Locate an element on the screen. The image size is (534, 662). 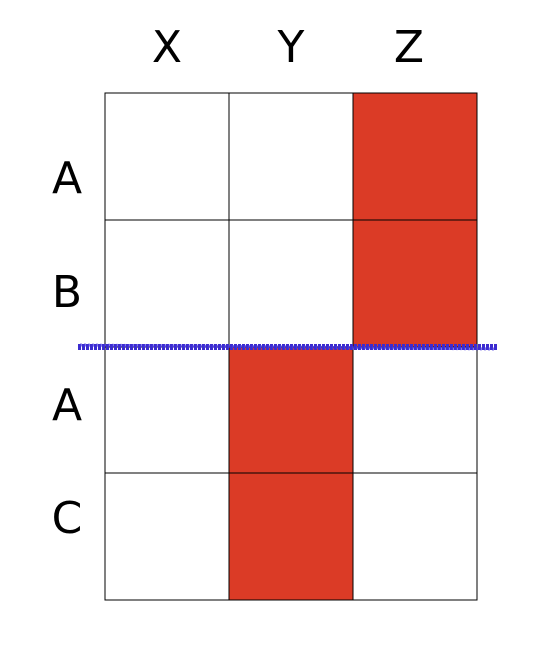
column-label: X is located at coordinates (167, 47).